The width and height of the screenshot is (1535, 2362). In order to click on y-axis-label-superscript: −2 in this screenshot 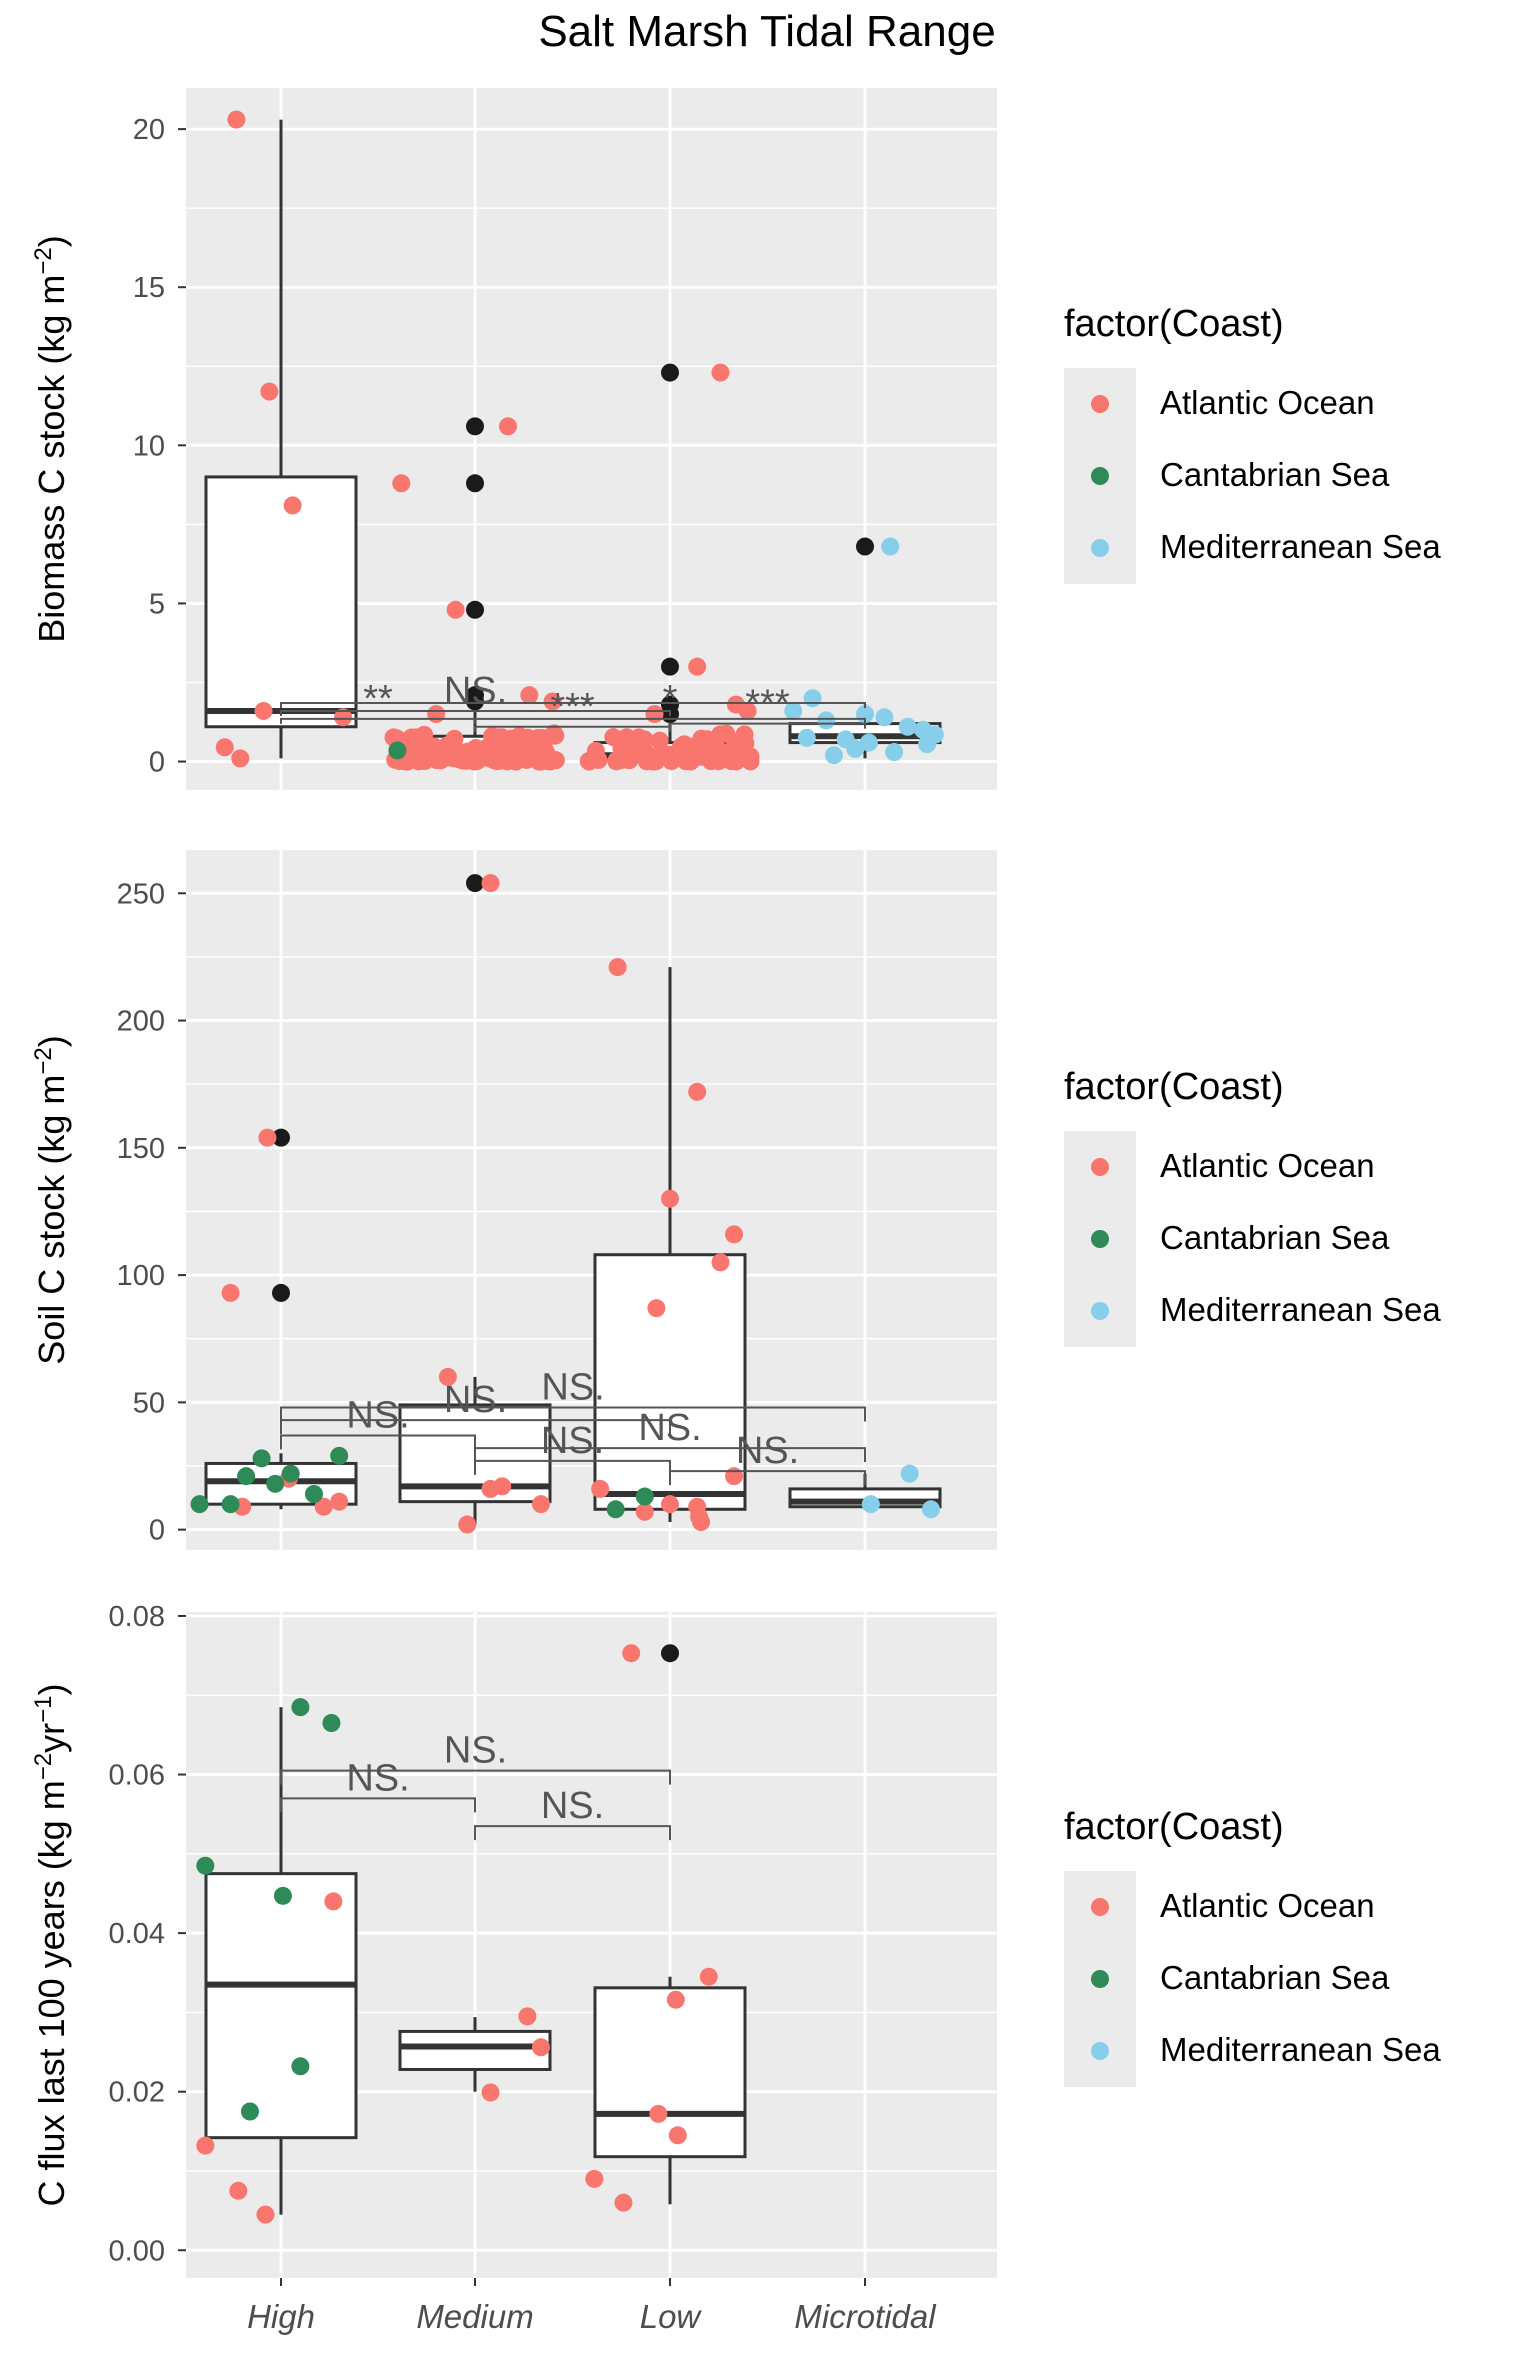, I will do `click(43, 1060)`.